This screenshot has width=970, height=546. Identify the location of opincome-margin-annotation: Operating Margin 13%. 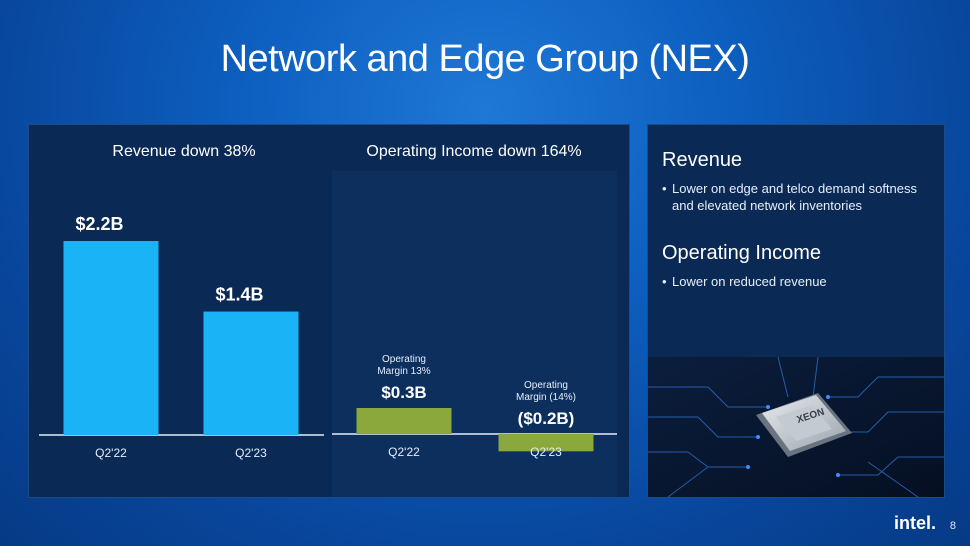
(403, 365).